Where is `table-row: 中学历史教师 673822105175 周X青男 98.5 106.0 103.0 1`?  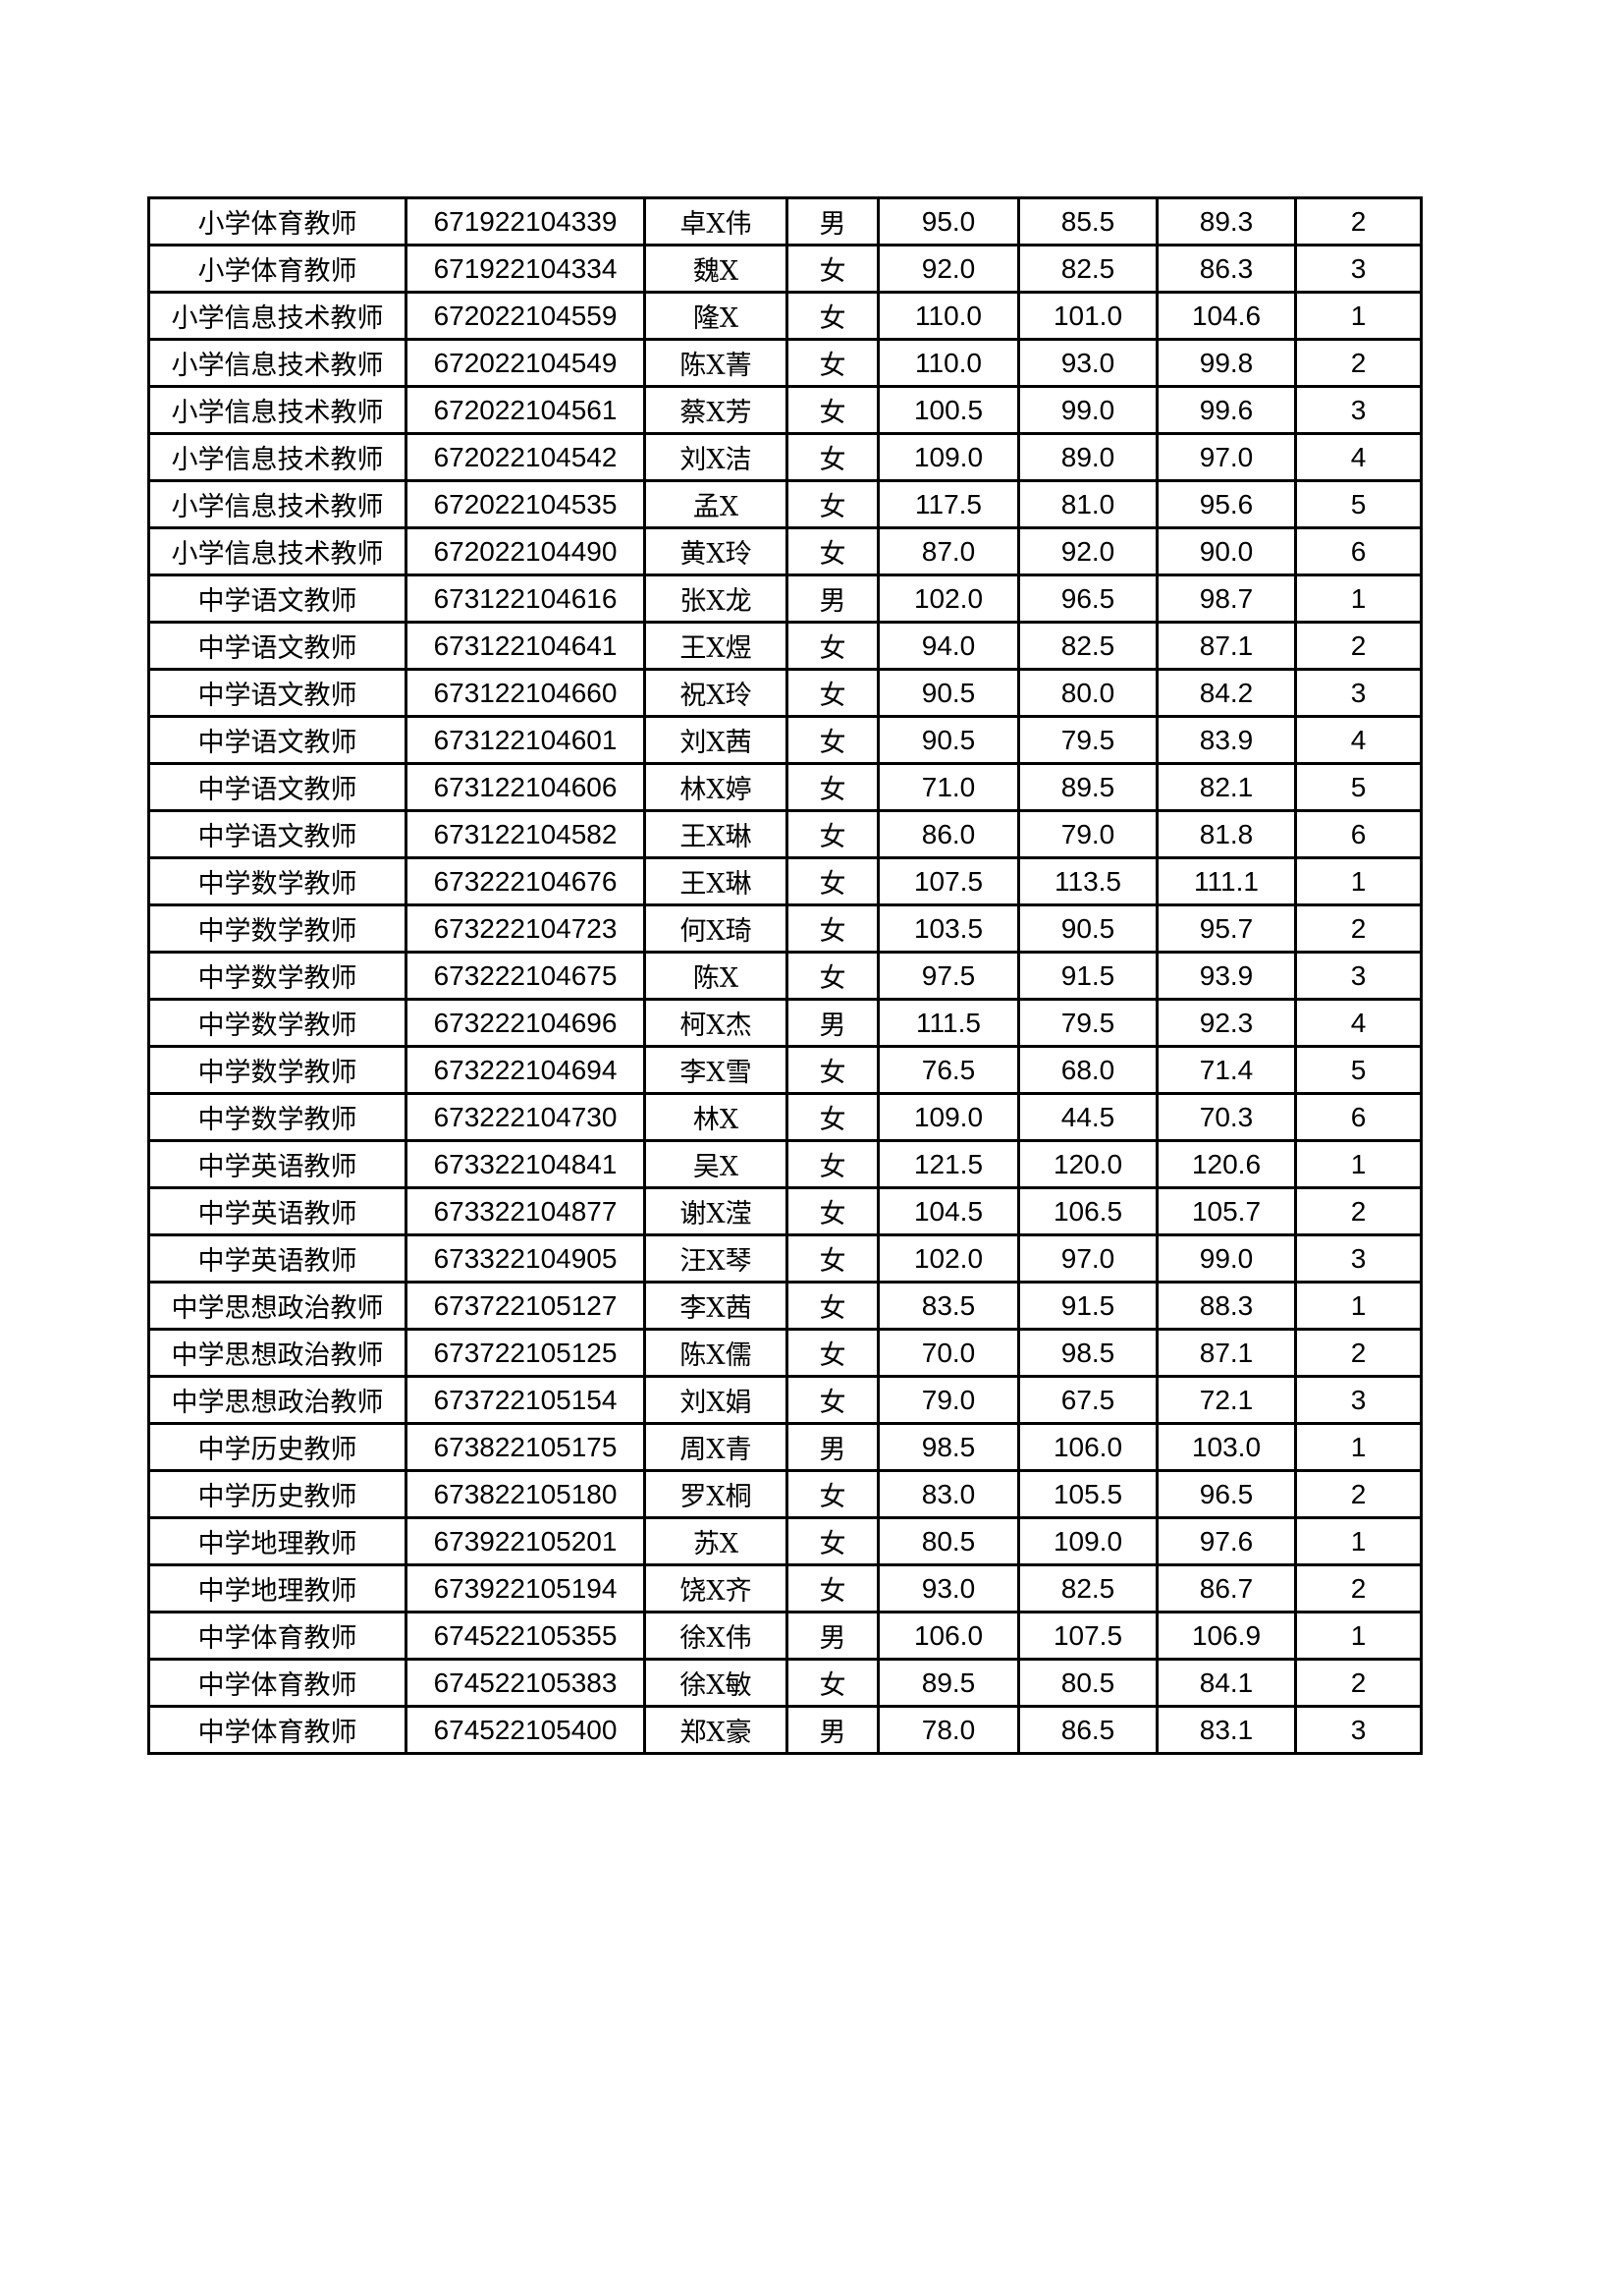
table-row: 中学历史教师 673822105175 周X青男 98.5 106.0 103.0 1 is located at coordinates (785, 1447).